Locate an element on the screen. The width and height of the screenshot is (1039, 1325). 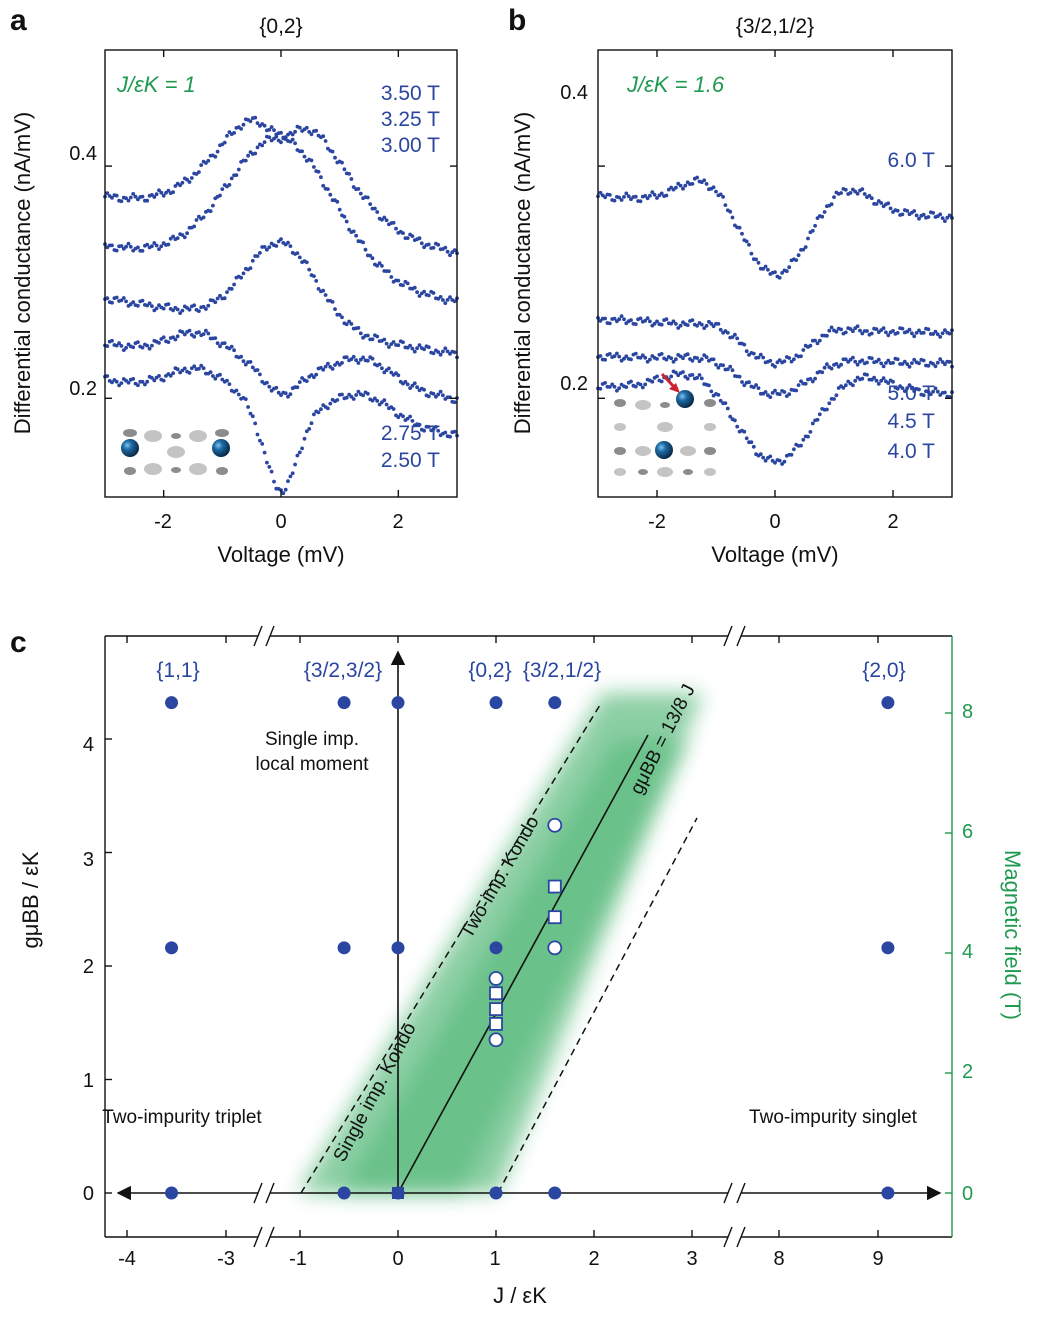
panel-a-xtick-0: 0 is located at coordinates (280, 522).